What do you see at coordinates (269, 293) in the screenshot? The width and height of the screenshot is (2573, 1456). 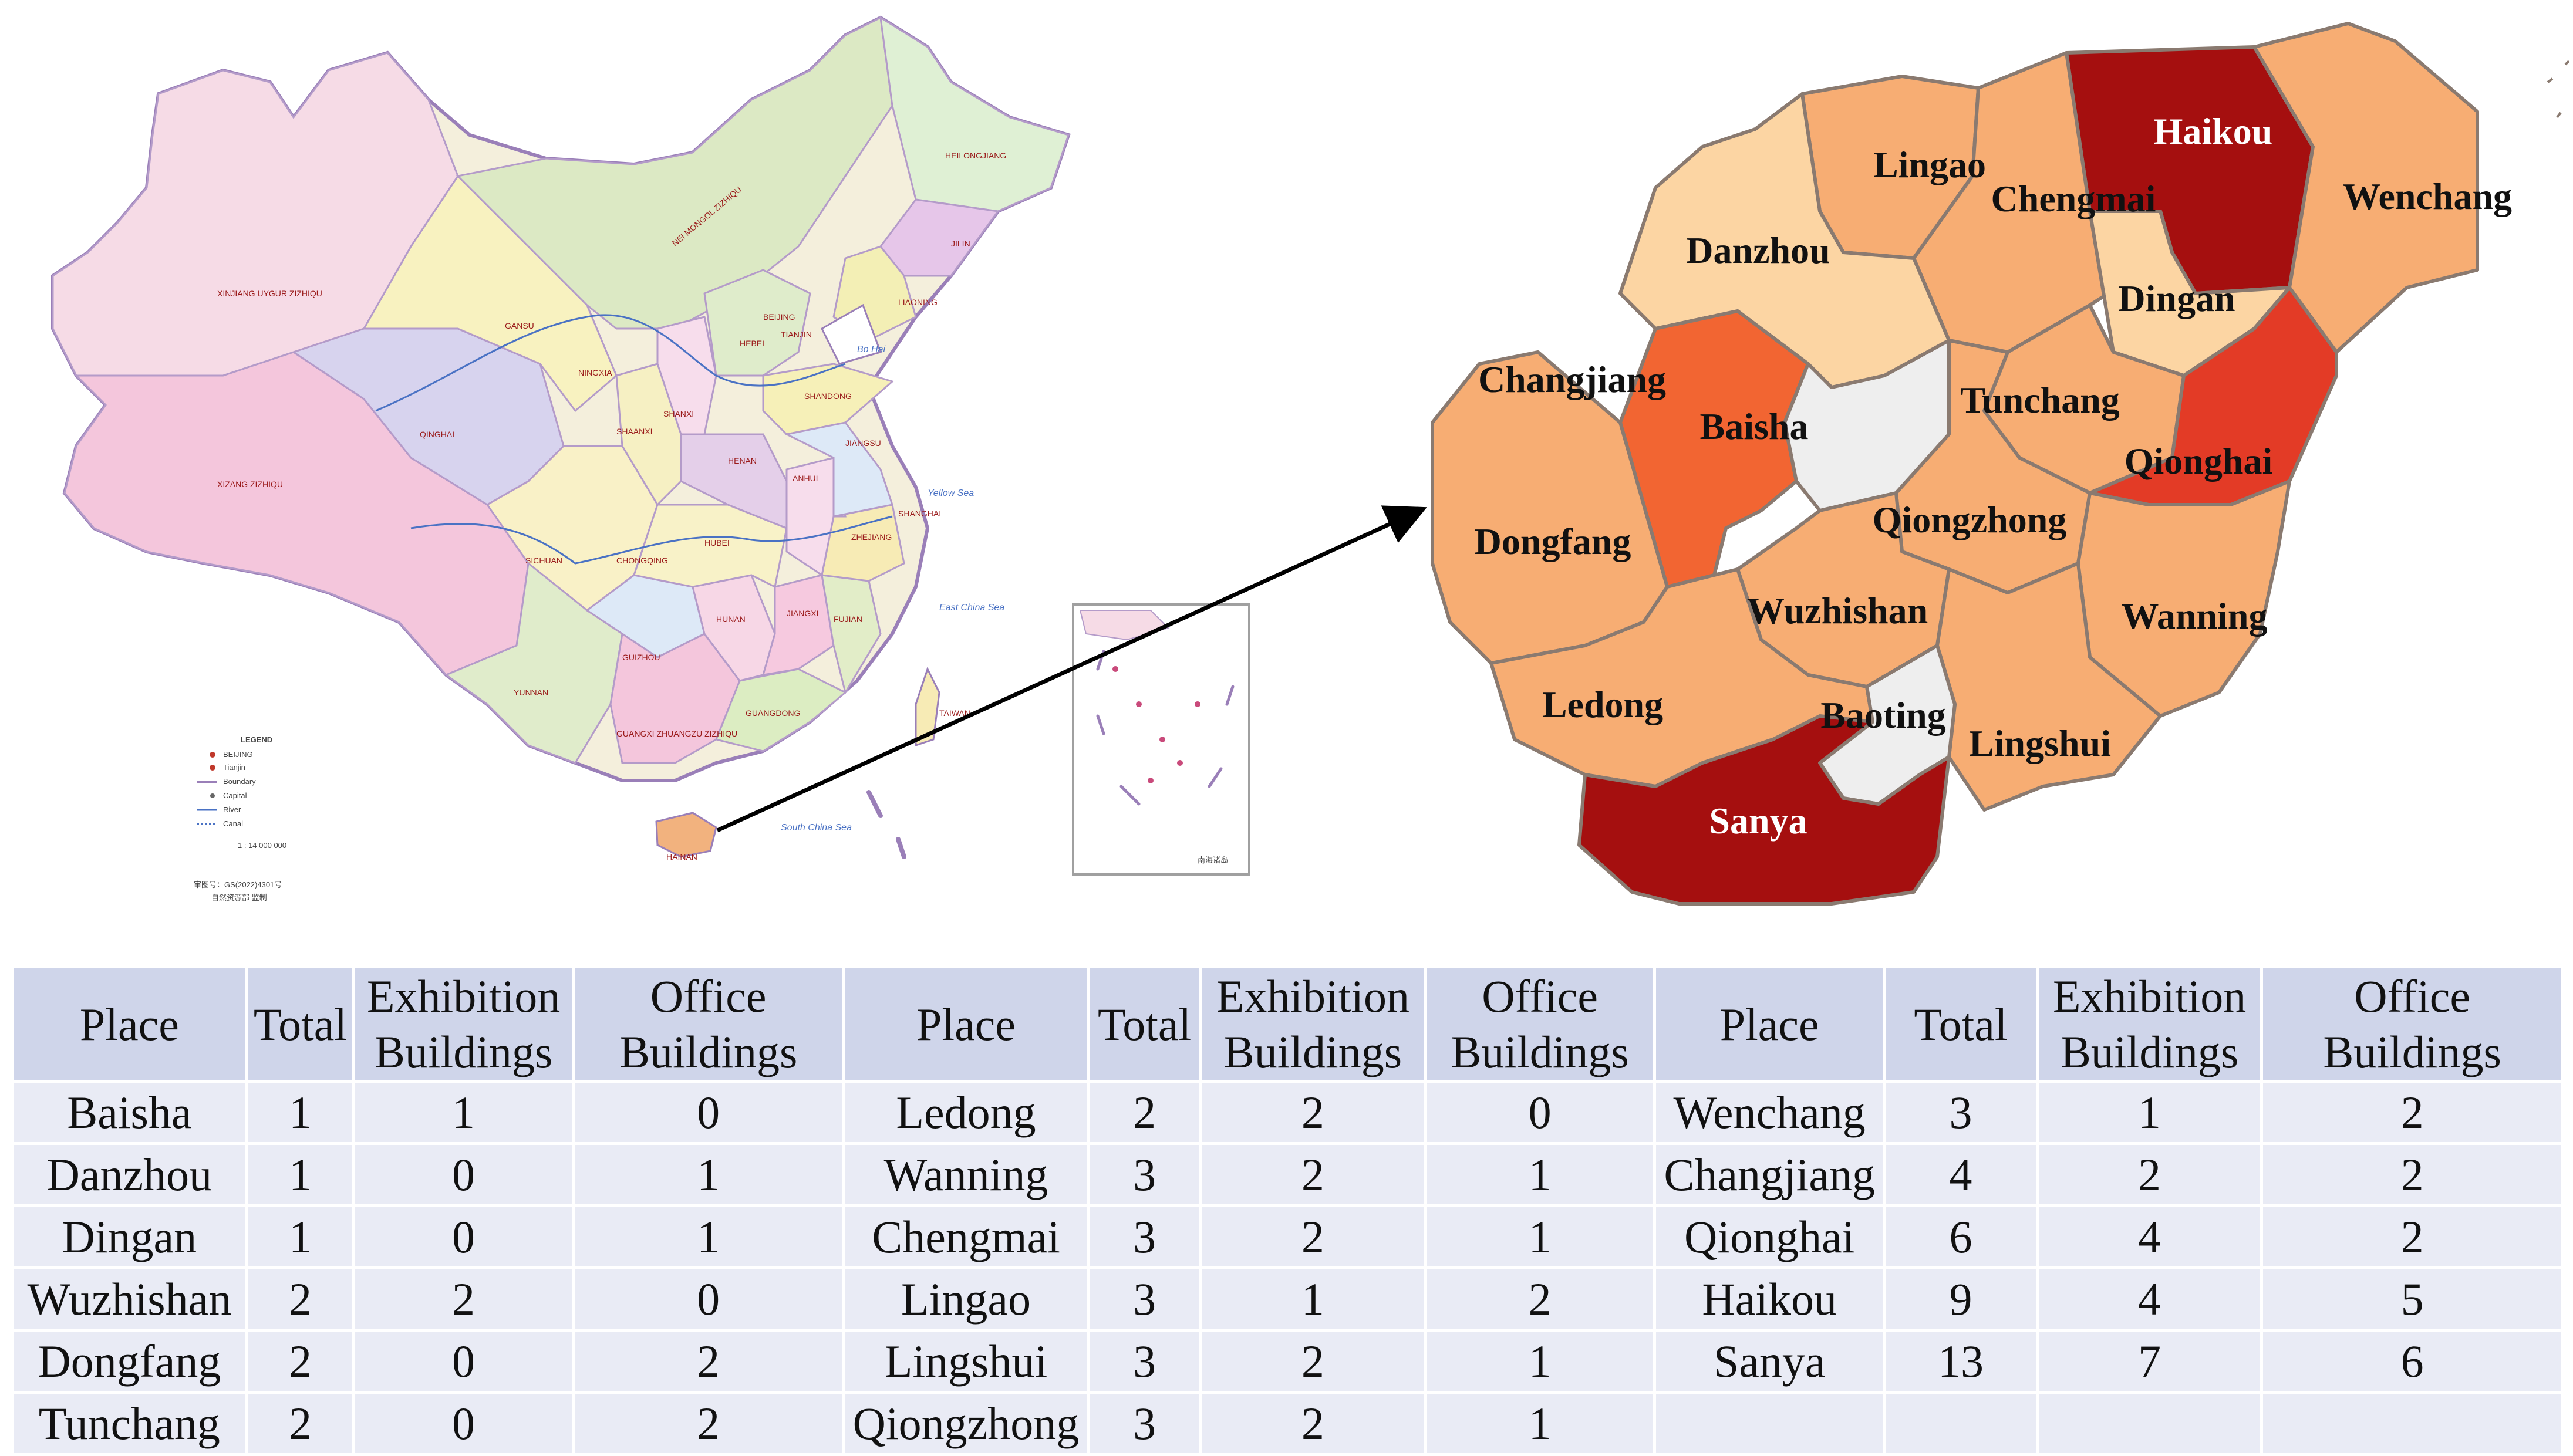 I see `label-xinjiang: XINJIANG UYGUR ZIZHIQU` at bounding box center [269, 293].